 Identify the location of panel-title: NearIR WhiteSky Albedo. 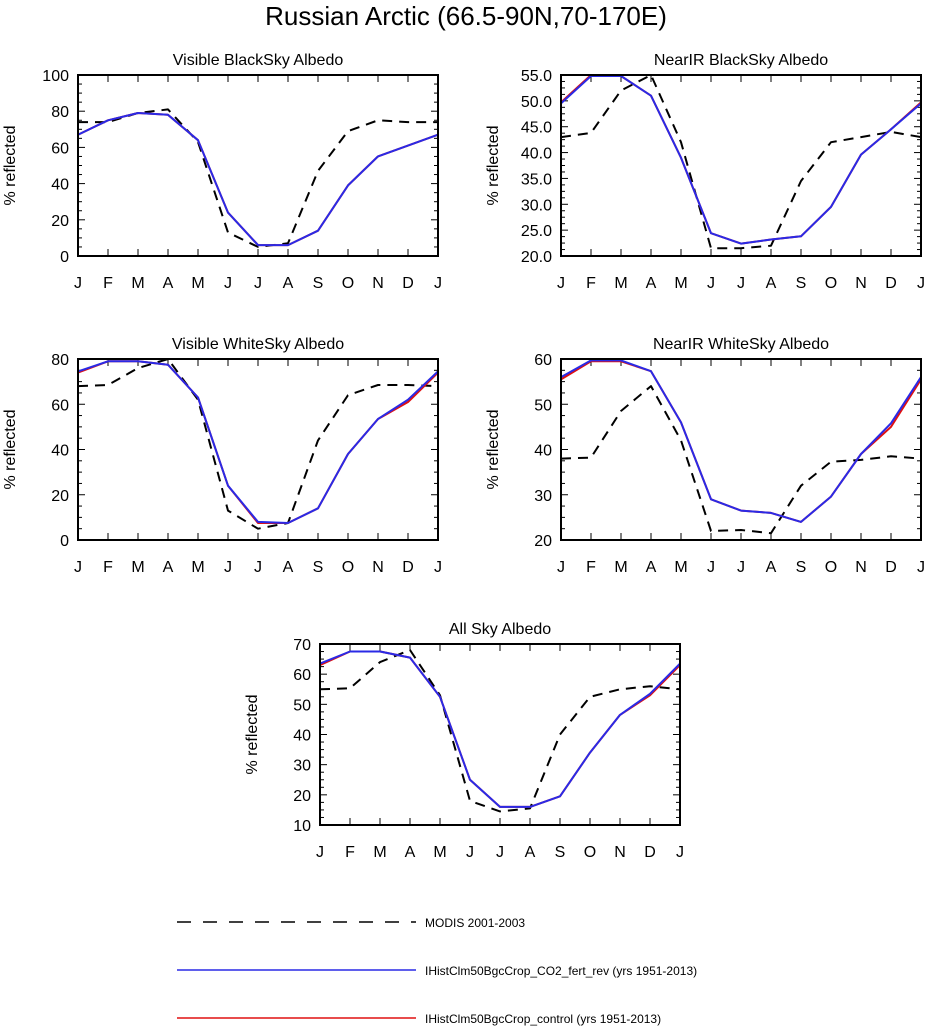
(741, 344).